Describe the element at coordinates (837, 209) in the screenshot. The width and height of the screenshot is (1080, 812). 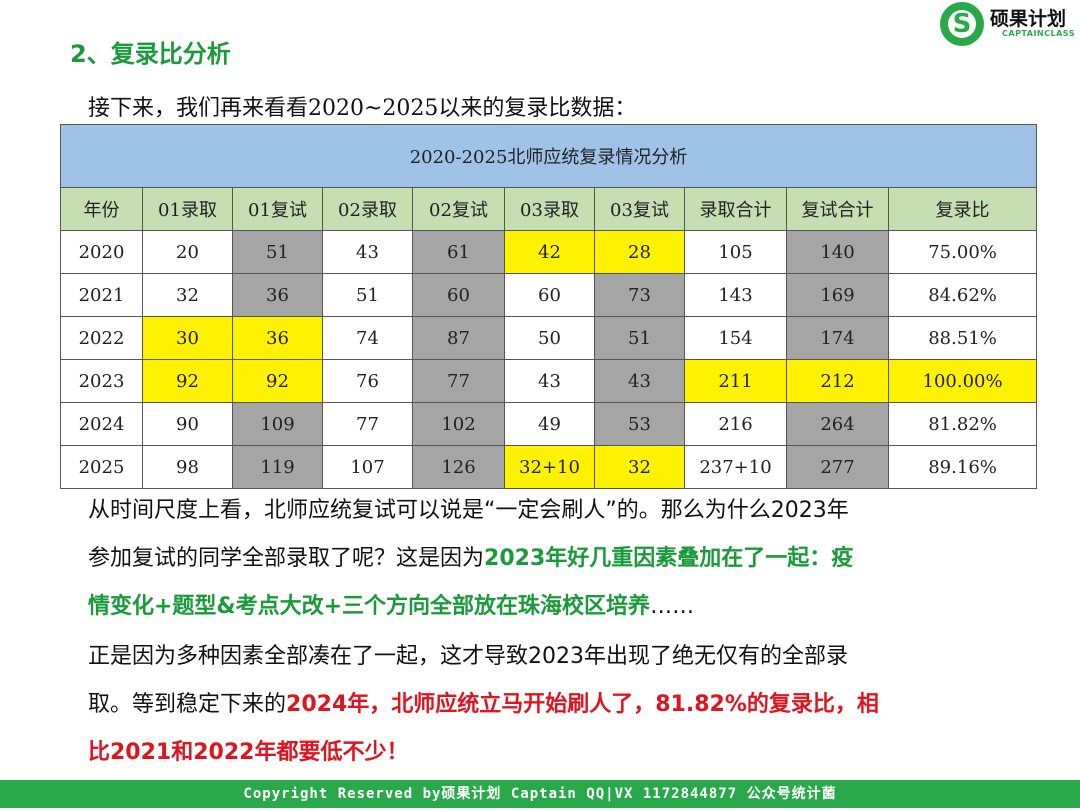
I see `column-header: 复试合计` at that location.